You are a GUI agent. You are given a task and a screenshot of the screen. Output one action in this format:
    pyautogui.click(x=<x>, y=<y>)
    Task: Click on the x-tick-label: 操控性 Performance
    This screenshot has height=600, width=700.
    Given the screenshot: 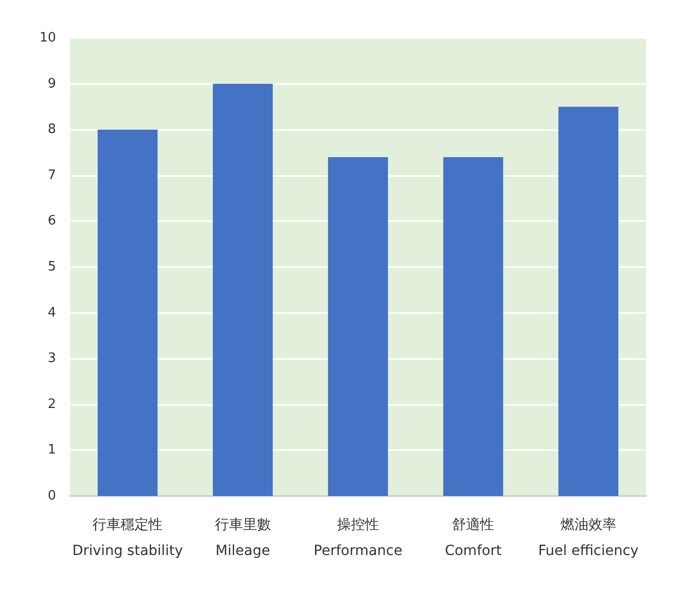 What is the action you would take?
    pyautogui.click(x=358, y=538)
    